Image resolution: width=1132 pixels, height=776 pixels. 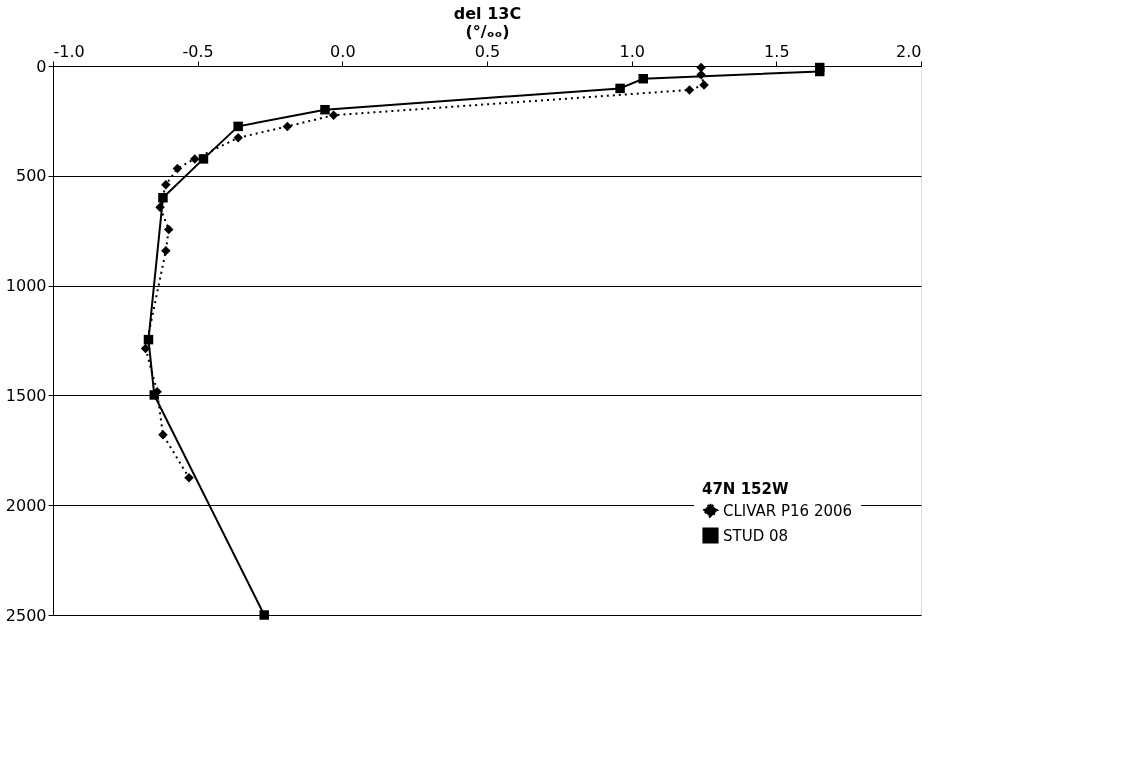 What do you see at coordinates (26, 395) in the screenshot?
I see `y-tick-label: 1500` at bounding box center [26, 395].